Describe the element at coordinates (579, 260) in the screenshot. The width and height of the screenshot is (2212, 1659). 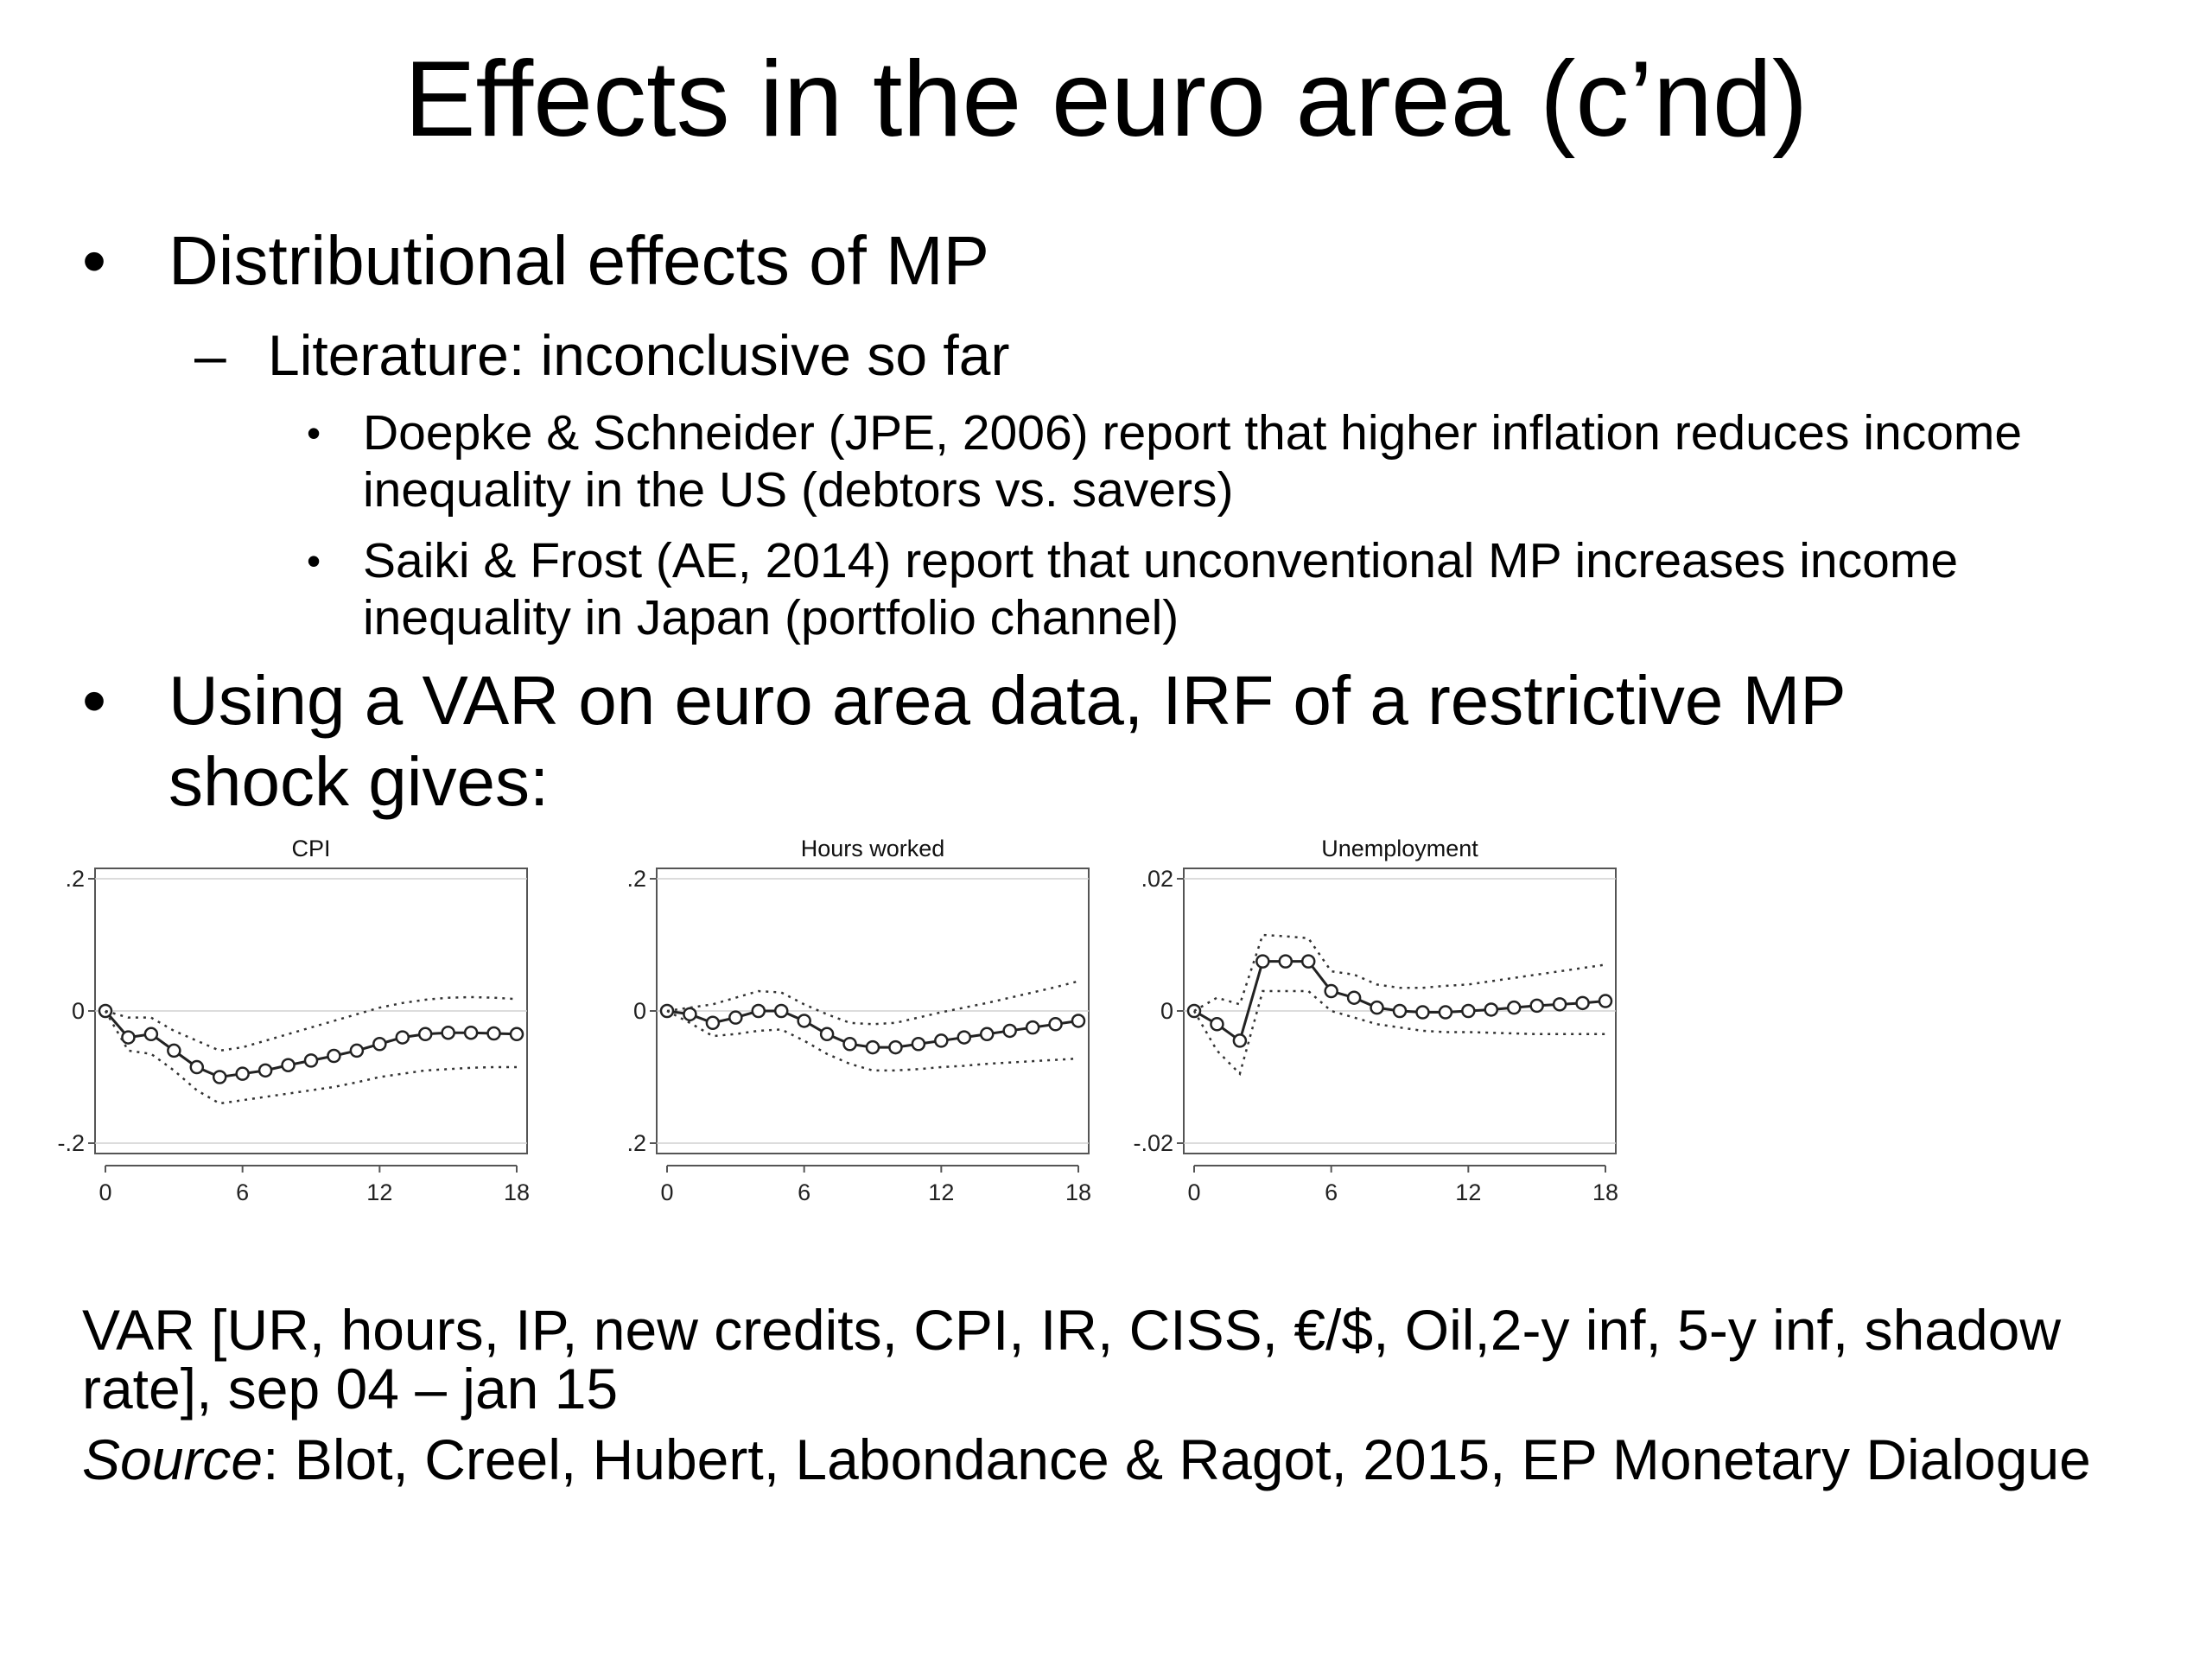
I see `bullet-text: Distributional effects of MP` at that location.